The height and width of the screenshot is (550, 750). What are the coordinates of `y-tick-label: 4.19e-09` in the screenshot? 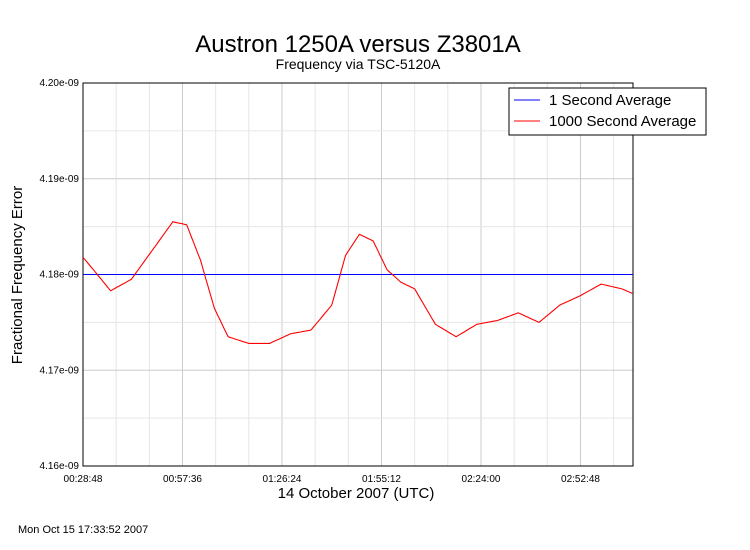 It's located at (60, 179).